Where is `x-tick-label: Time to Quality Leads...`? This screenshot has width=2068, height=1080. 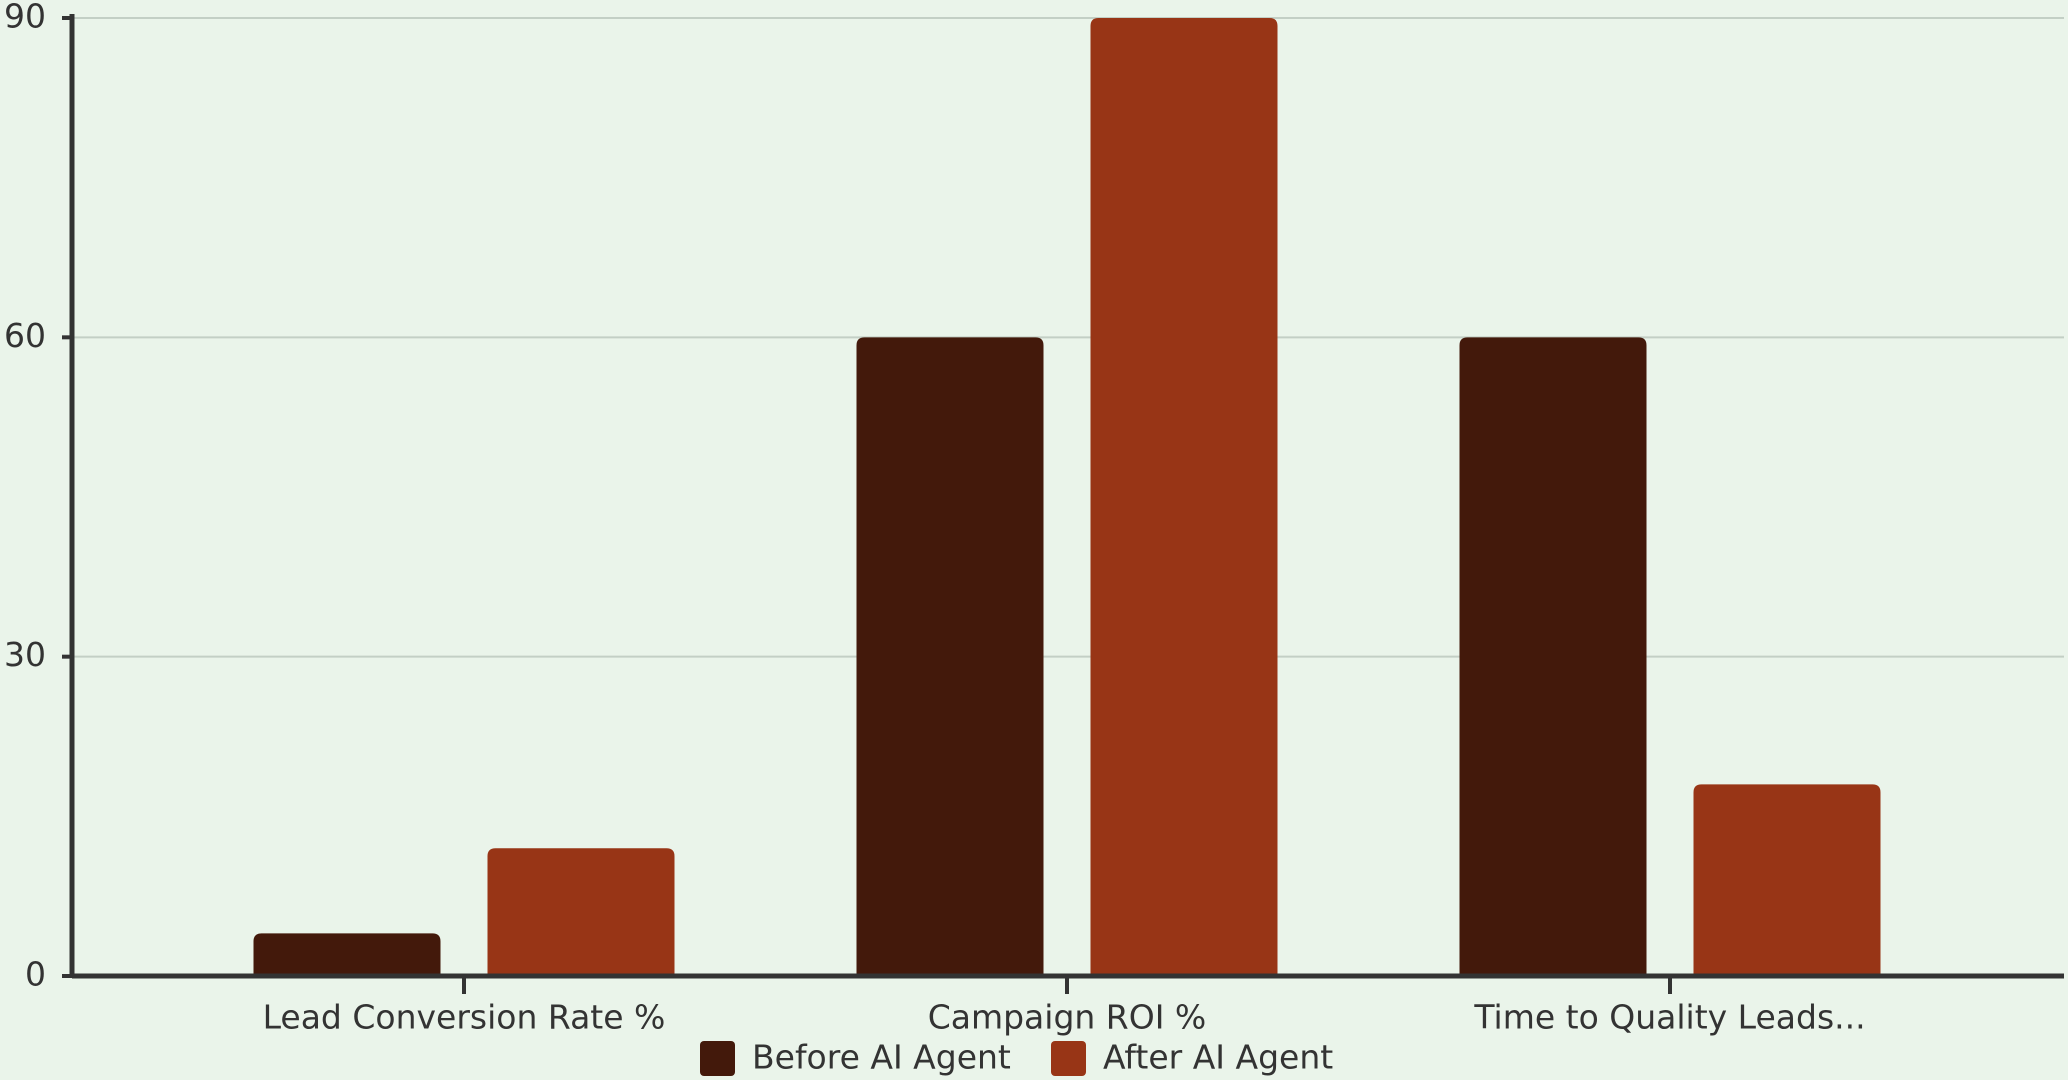
x-tick-label: Time to Quality Leads... is located at coordinates (1669, 1017).